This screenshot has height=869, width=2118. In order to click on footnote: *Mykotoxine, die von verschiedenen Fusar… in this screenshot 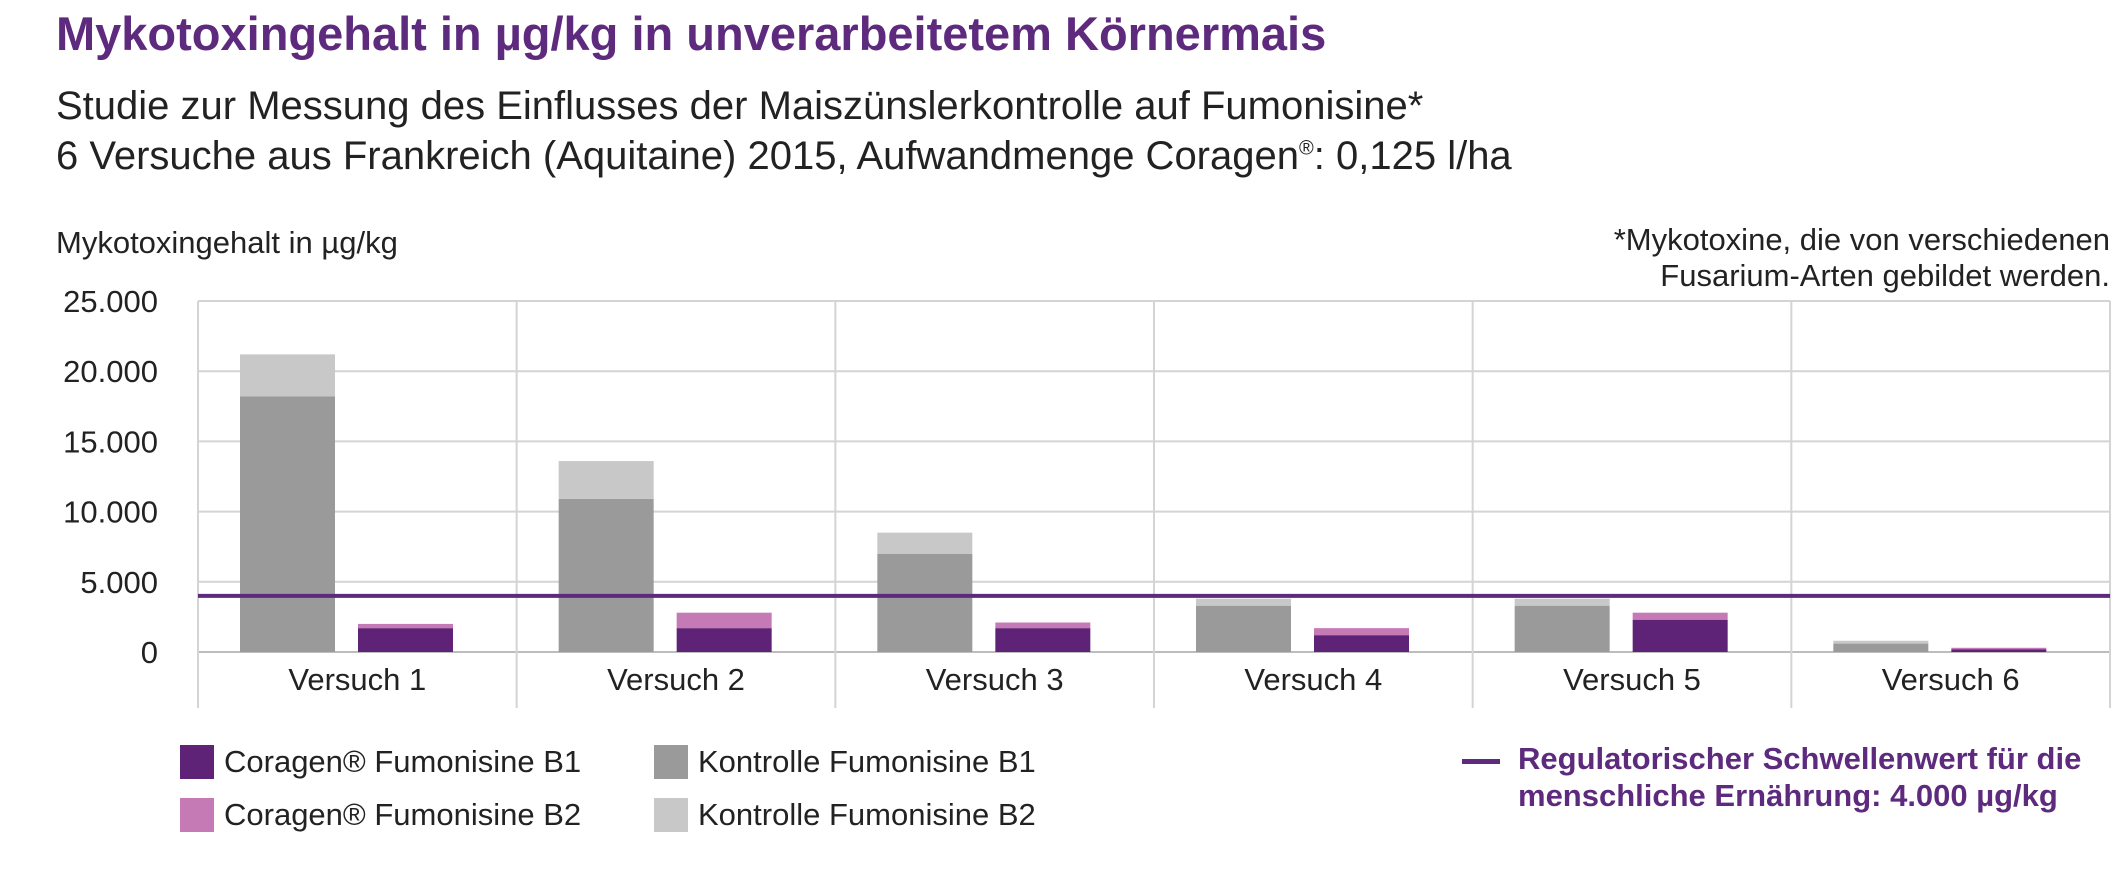, I will do `click(1862, 258)`.